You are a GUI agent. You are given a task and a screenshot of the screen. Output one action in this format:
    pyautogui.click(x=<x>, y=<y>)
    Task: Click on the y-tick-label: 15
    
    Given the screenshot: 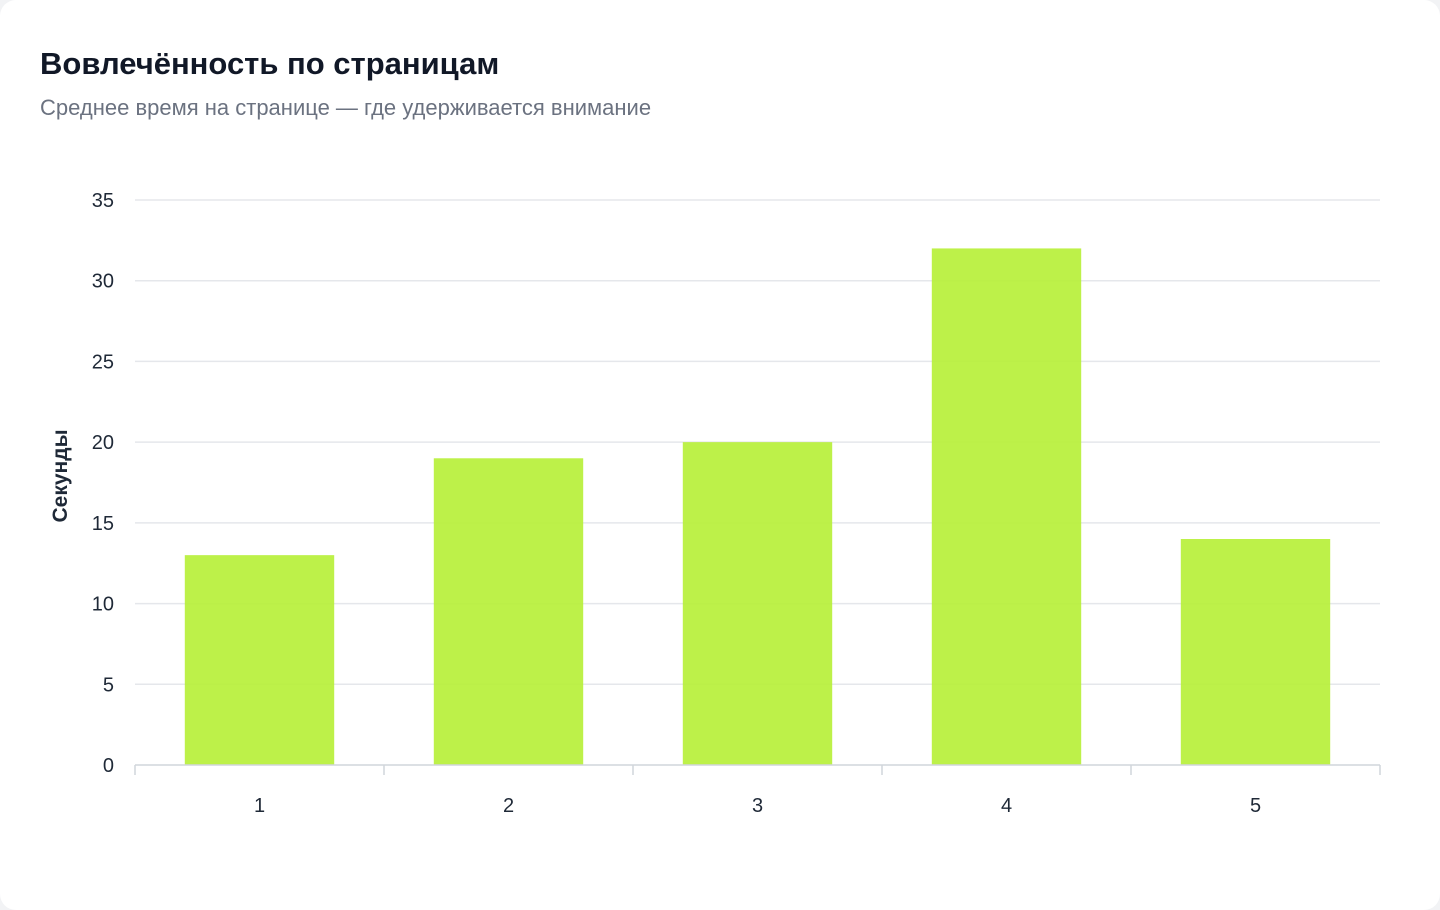 What is the action you would take?
    pyautogui.click(x=103, y=524)
    